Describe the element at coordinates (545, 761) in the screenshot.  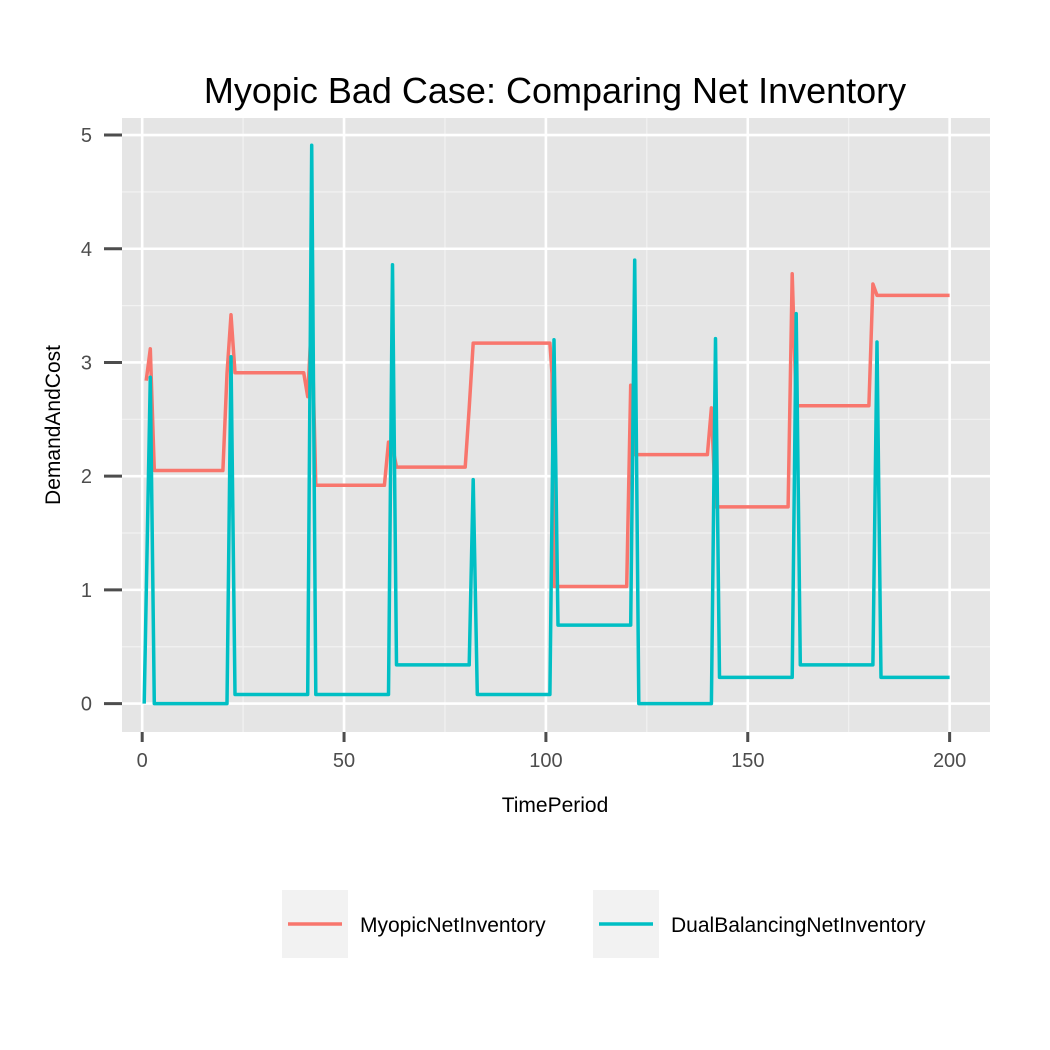
I see `x-tick-label: 100` at that location.